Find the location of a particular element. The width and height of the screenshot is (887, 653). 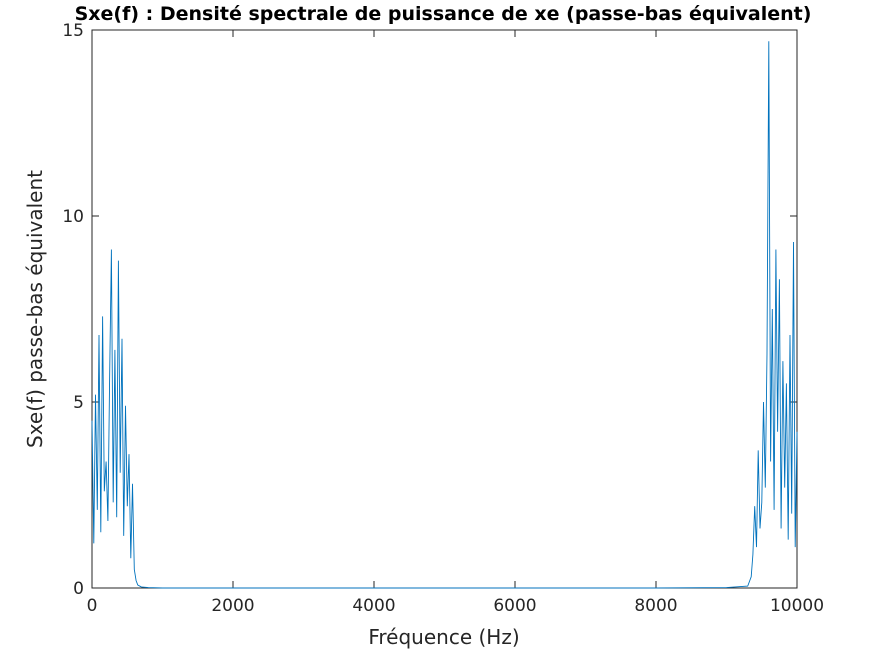

x-tick-label: 10000 is located at coordinates (797, 606).